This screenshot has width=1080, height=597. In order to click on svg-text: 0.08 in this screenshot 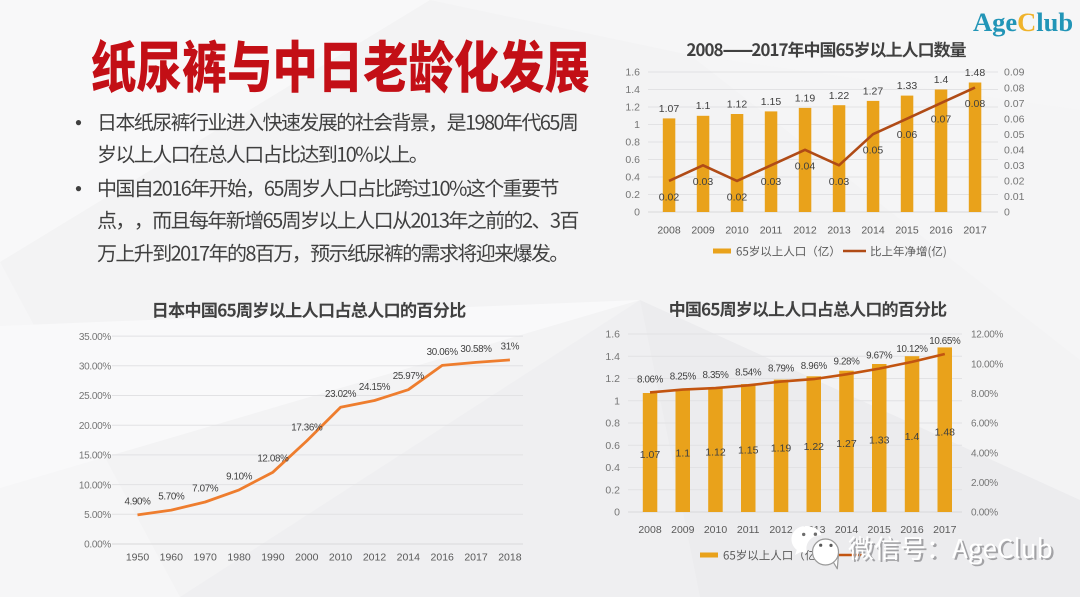, I will do `click(1014, 88)`.